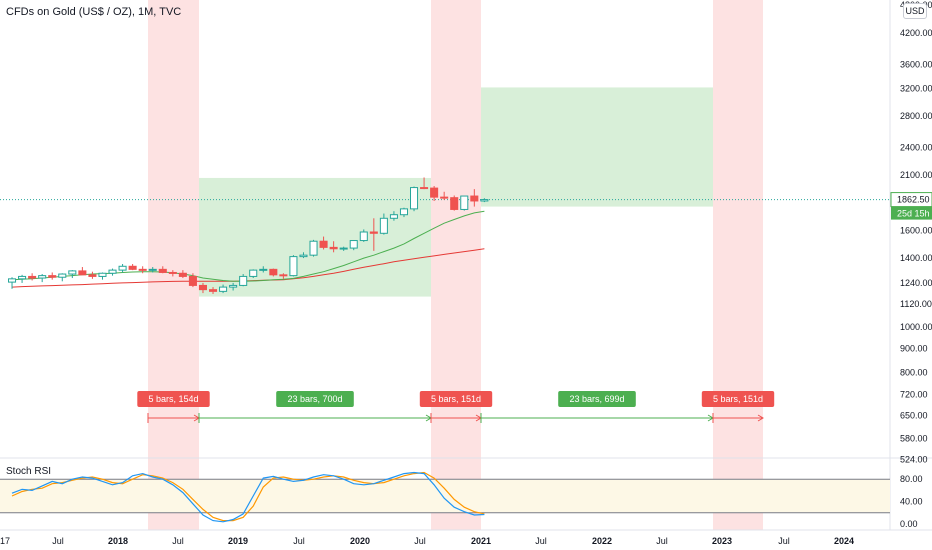  I want to click on range-label-5: 5 bars, 151d, so click(738, 399).